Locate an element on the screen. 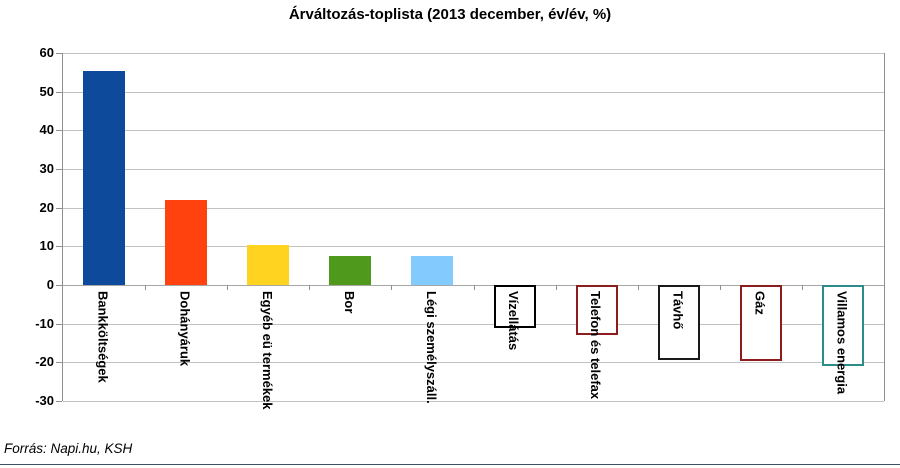  y-axis-tick-label: 30 is located at coordinates (46, 168).